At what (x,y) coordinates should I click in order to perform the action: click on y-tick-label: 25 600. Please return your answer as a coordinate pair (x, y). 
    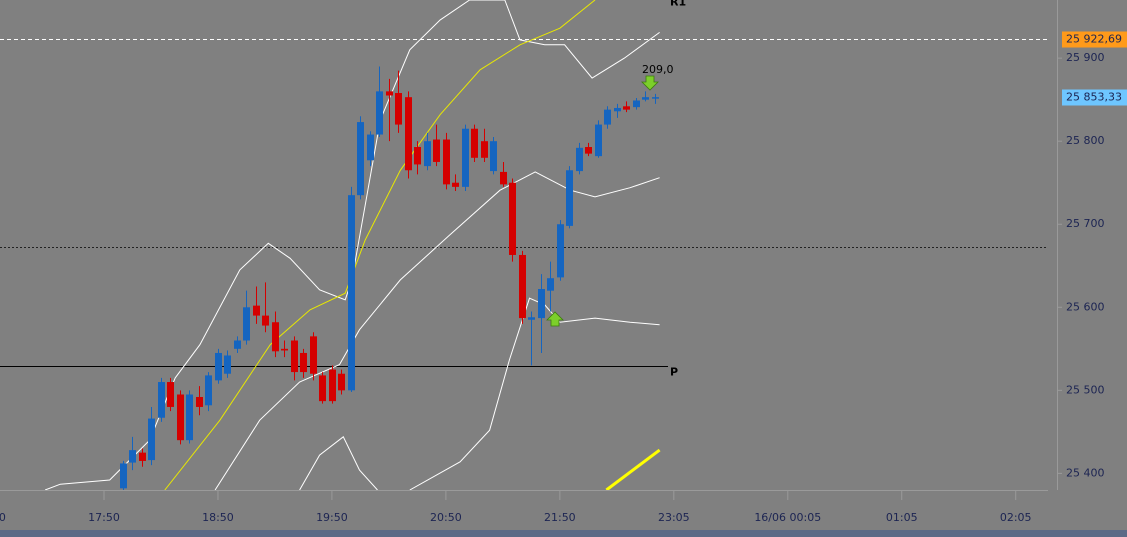
    Looking at the image, I should click on (1085, 306).